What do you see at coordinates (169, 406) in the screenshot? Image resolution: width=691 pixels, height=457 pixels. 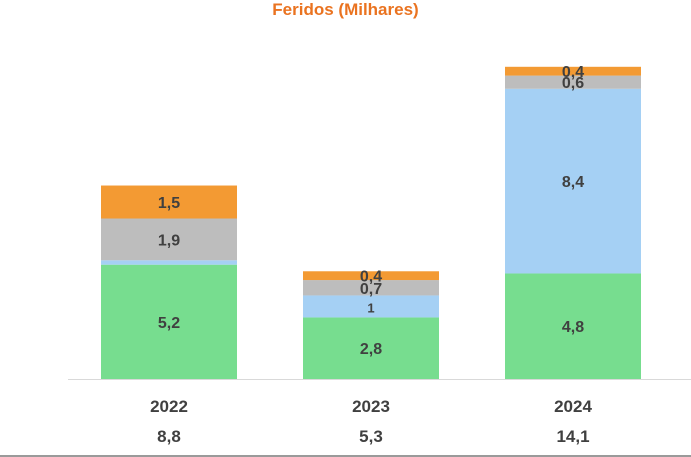 I see `x-tick-label: 2022` at bounding box center [169, 406].